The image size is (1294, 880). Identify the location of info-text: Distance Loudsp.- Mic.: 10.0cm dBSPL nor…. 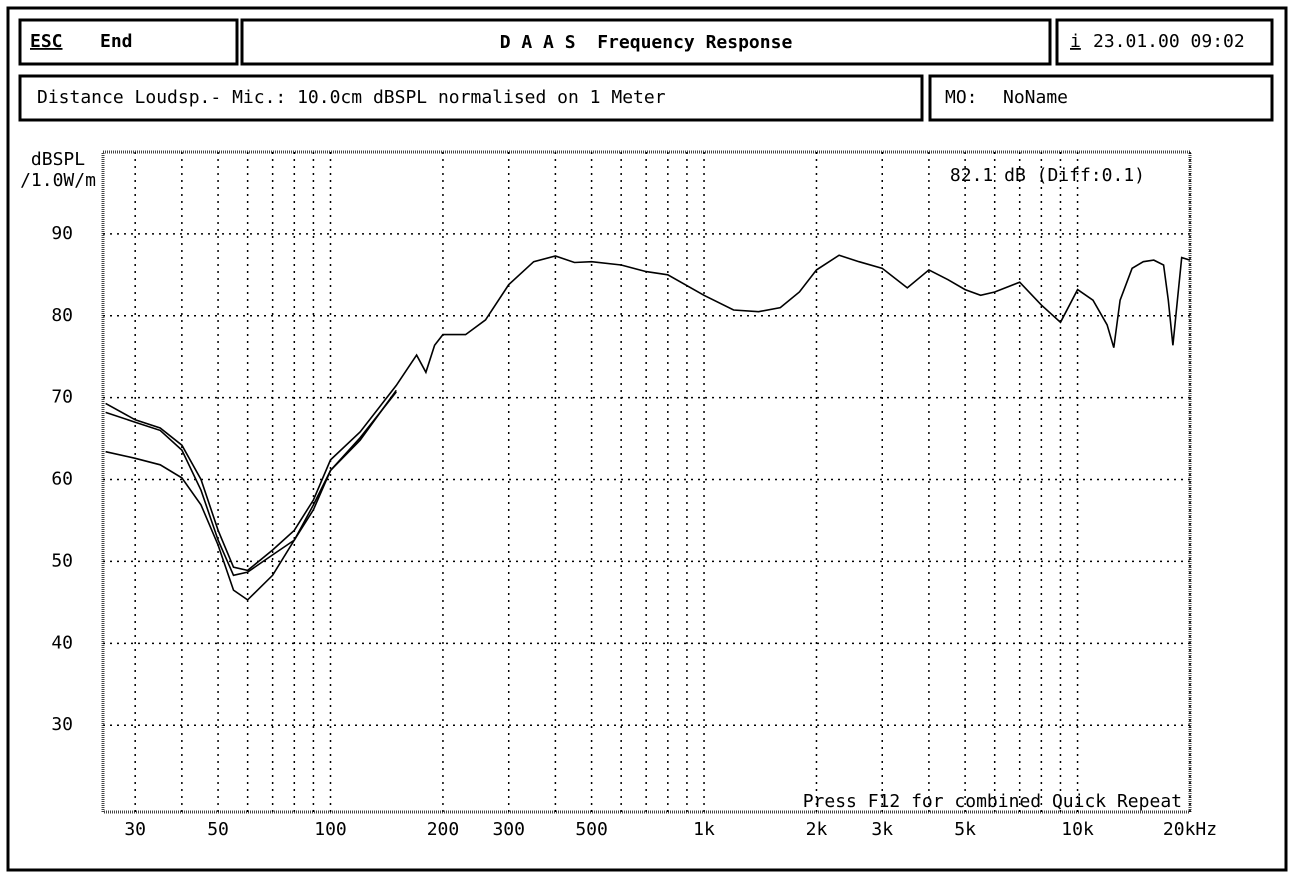
(351, 97).